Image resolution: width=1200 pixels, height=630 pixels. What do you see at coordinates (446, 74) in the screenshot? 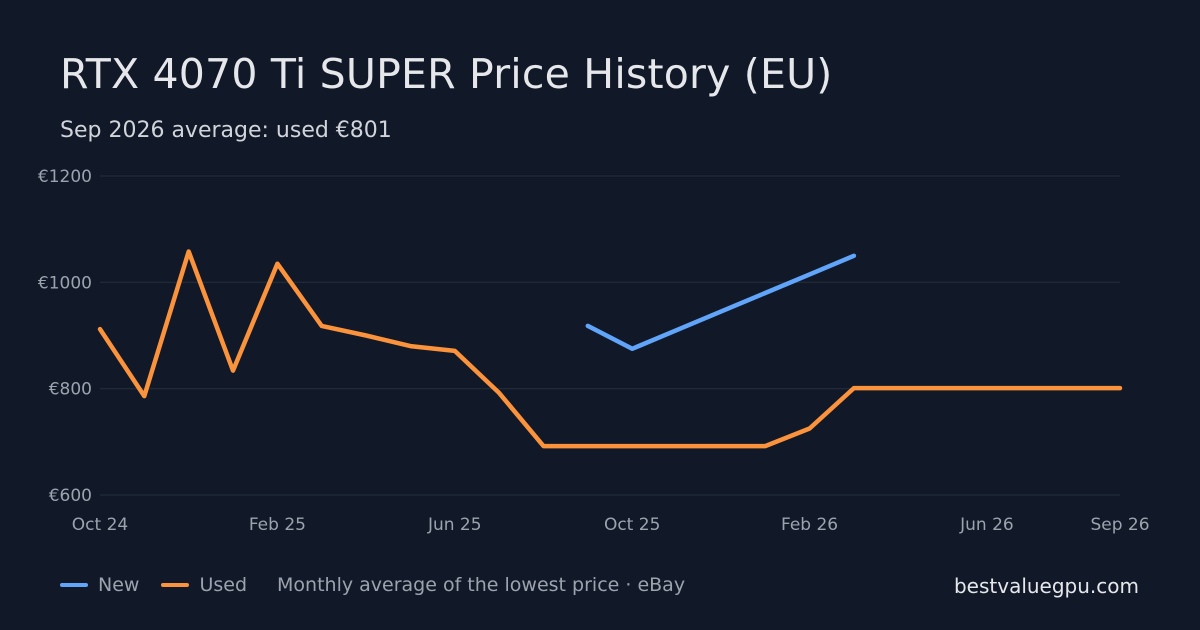
I see `chart-title: RTX 4070 Ti SUPER Price History (EU)` at bounding box center [446, 74].